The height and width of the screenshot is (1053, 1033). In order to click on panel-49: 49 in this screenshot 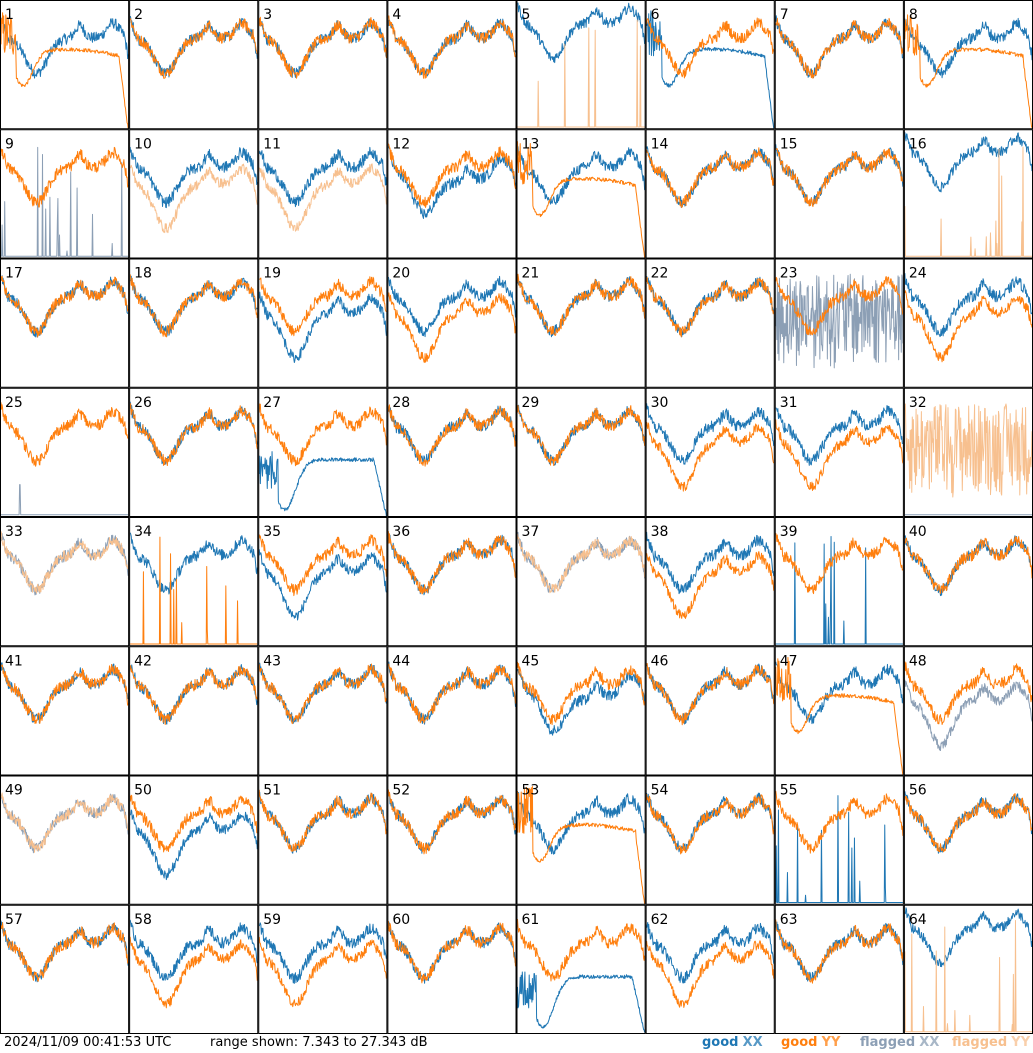, I will do `click(65, 840)`.